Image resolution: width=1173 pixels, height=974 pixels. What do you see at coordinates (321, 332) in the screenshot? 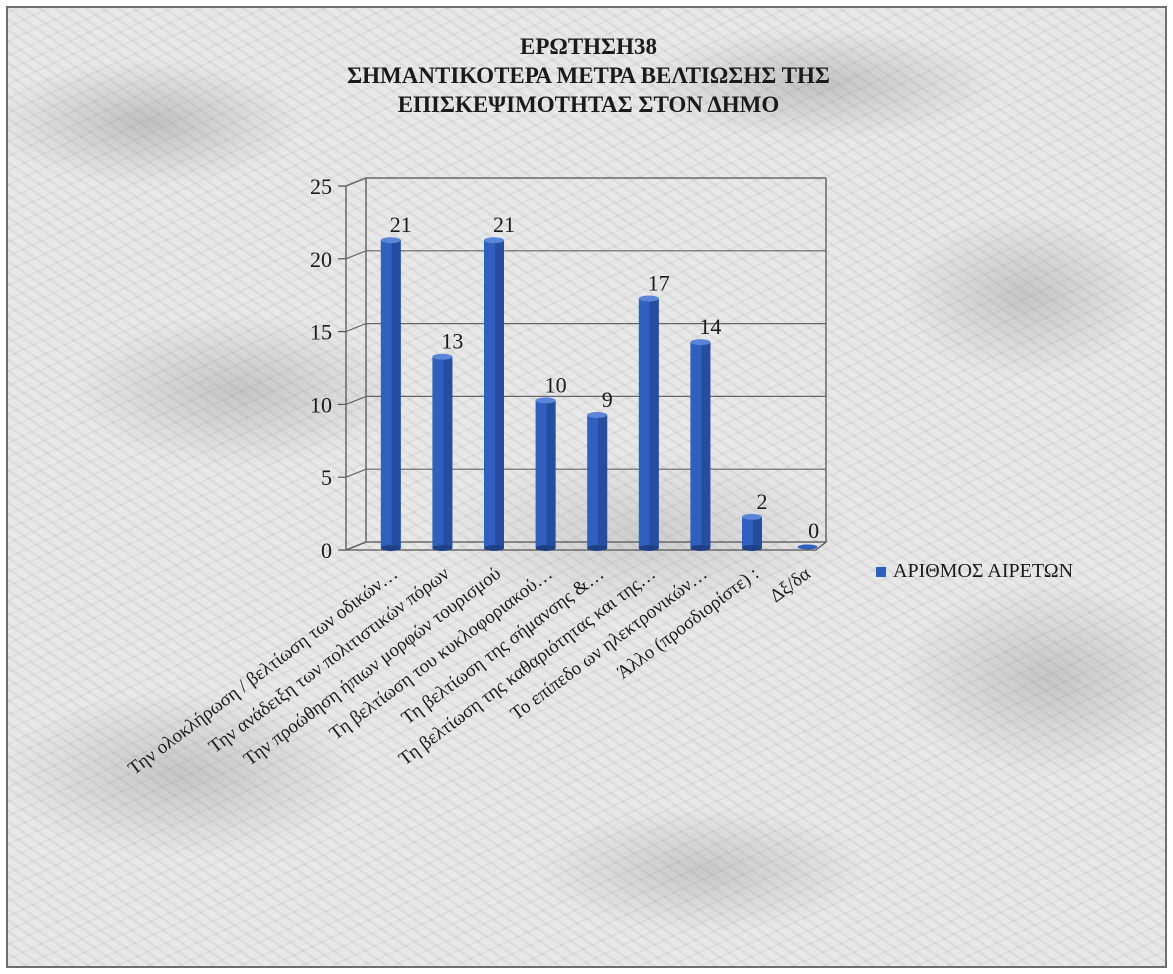
I see `y-tick-label: 15` at bounding box center [321, 332].